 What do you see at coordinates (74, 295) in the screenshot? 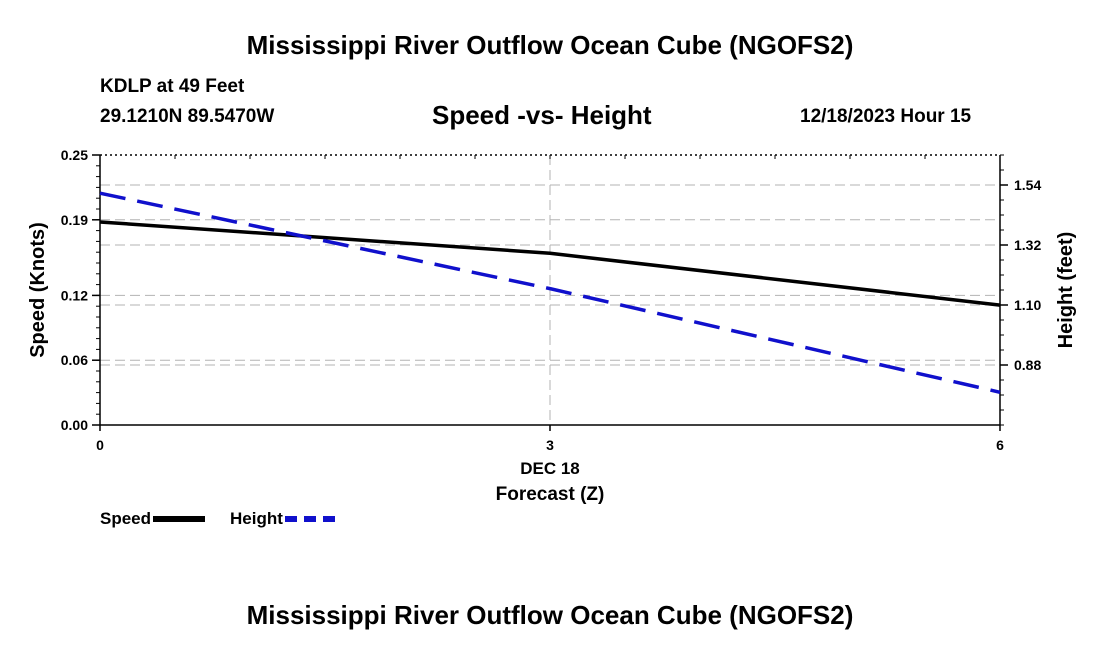
I see `y-left-tick-label: 0.12` at bounding box center [74, 295].